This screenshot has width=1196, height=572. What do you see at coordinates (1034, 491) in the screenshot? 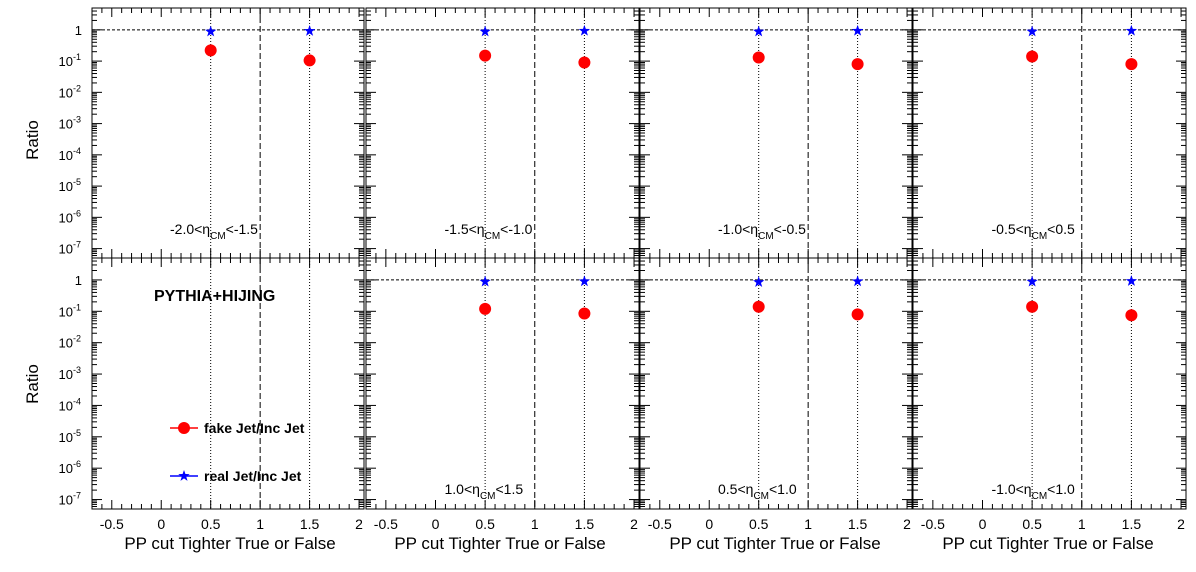
I see `eta-bin-label: -1.0<ηCM<1.0` at bounding box center [1034, 491].